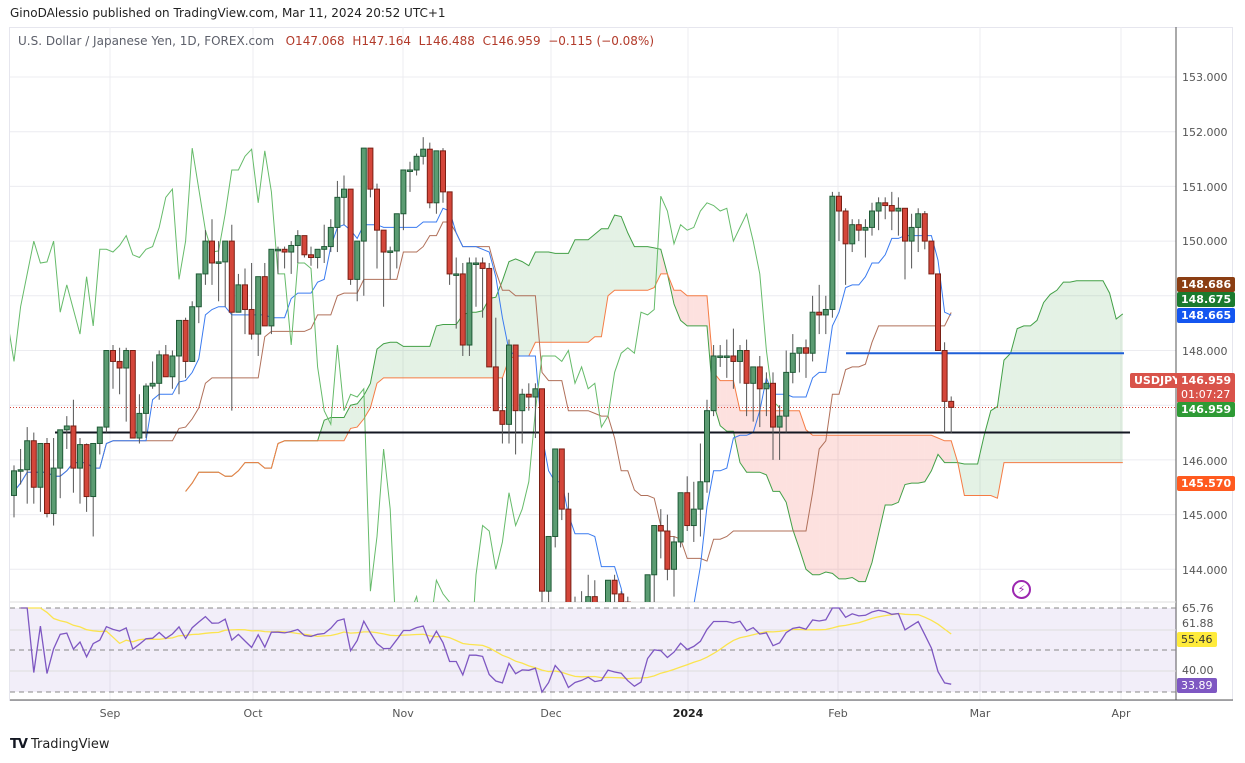 The image size is (1245, 763). Describe the element at coordinates (19, 744) in the screenshot. I see `tradingview-logo-icon: TV` at that location.